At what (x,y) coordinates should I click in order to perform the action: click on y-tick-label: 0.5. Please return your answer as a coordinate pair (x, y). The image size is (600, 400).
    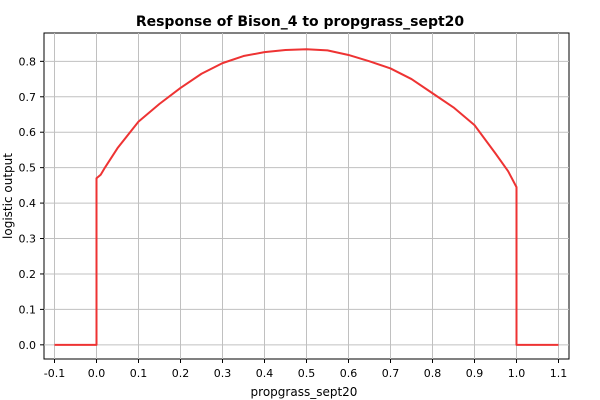
    Looking at the image, I should click on (28, 168).